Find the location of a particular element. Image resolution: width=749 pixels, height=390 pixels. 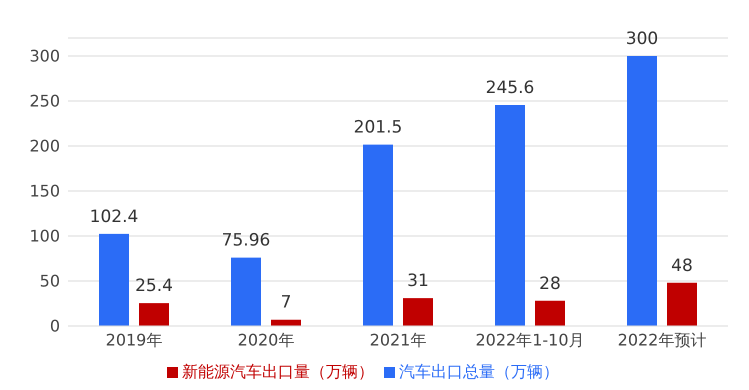

data-label: 48 is located at coordinates (682, 266).